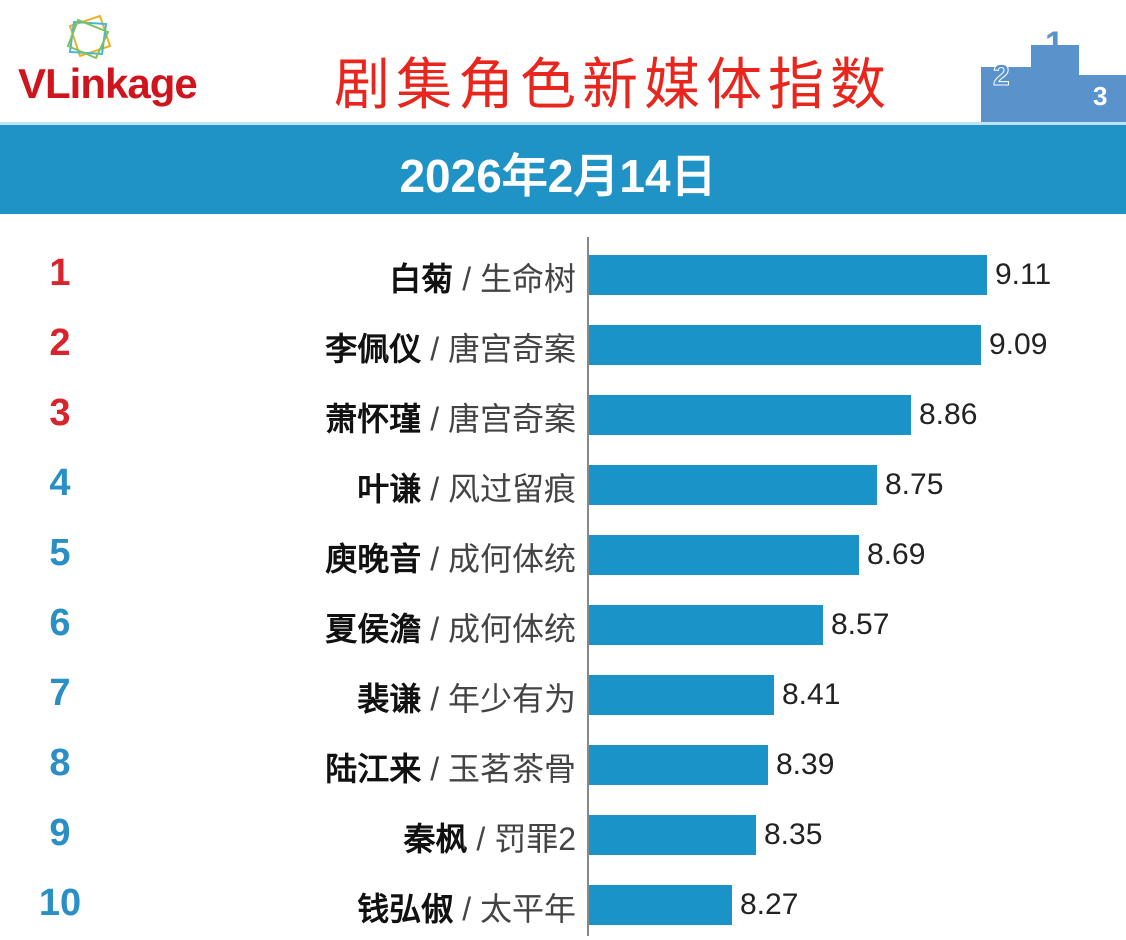 This screenshot has width=1126, height=940. What do you see at coordinates (896, 554) in the screenshot?
I see `value-label: 8.69` at bounding box center [896, 554].